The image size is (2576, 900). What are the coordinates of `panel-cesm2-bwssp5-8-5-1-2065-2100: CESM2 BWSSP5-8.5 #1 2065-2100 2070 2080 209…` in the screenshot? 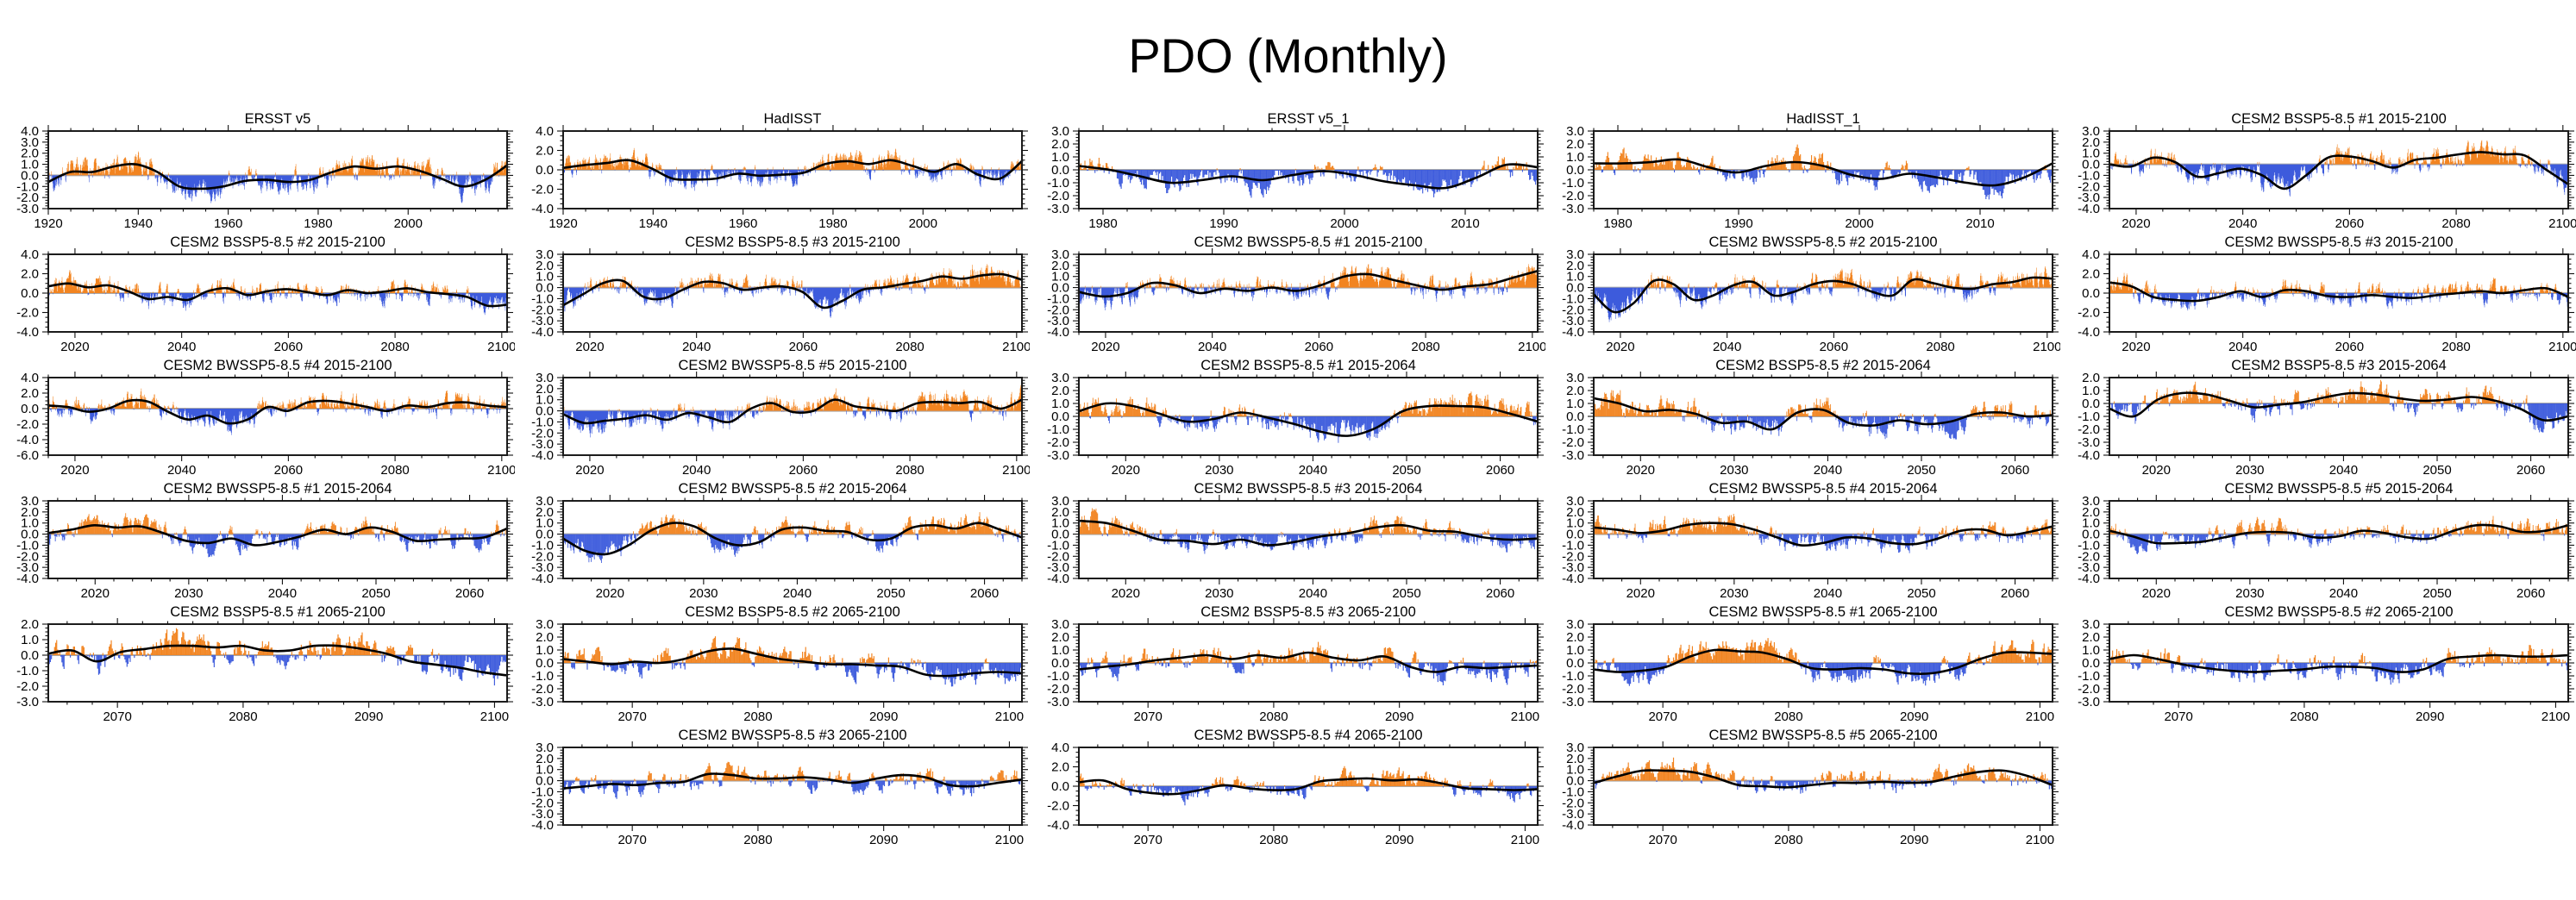 It's located at (1802, 665).